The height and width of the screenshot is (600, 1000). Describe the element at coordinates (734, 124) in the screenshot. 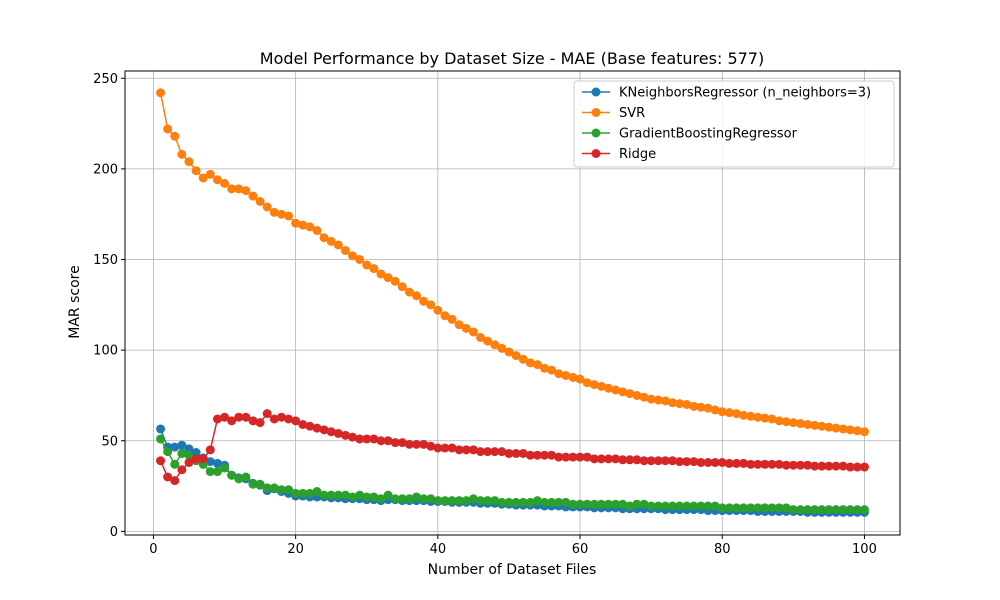

I see `legend-box` at that location.